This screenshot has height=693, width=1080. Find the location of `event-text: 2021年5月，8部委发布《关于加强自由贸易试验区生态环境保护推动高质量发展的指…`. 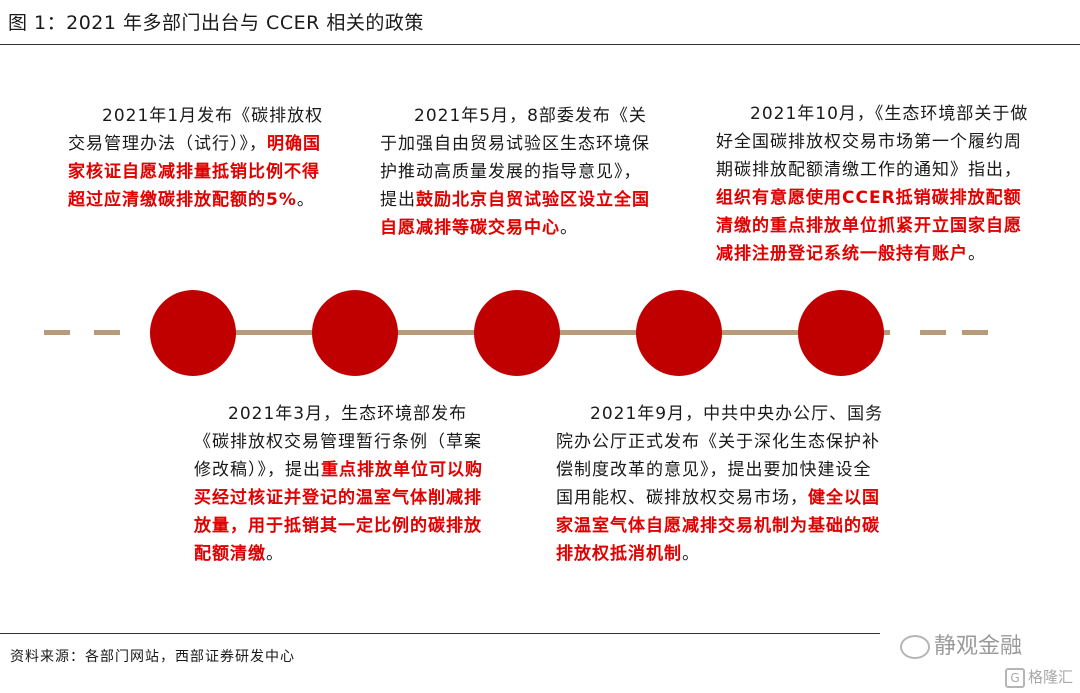

event-text: 2021年5月，8部委发布《关于加强自由贸易试验区生态环境保护推动高质量发展的指… is located at coordinates (515, 158).